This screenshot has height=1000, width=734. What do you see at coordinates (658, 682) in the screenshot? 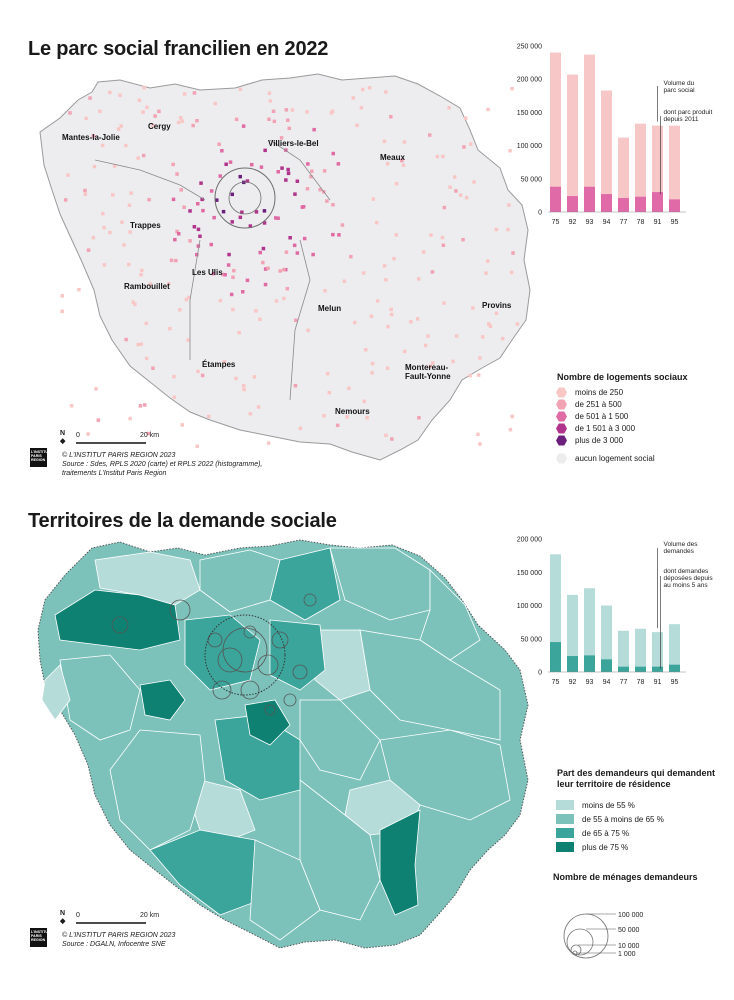
I see `x-tick-label: 91` at bounding box center [658, 682].